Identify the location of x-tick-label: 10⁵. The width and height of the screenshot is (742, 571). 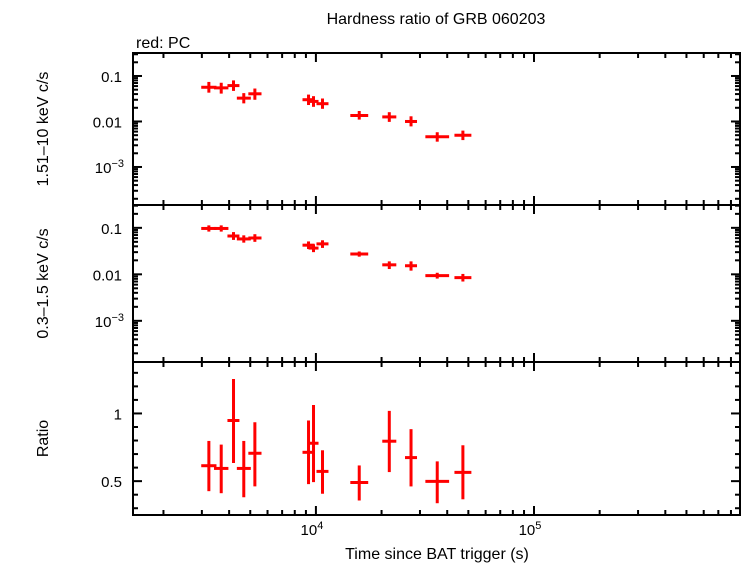
(530, 529).